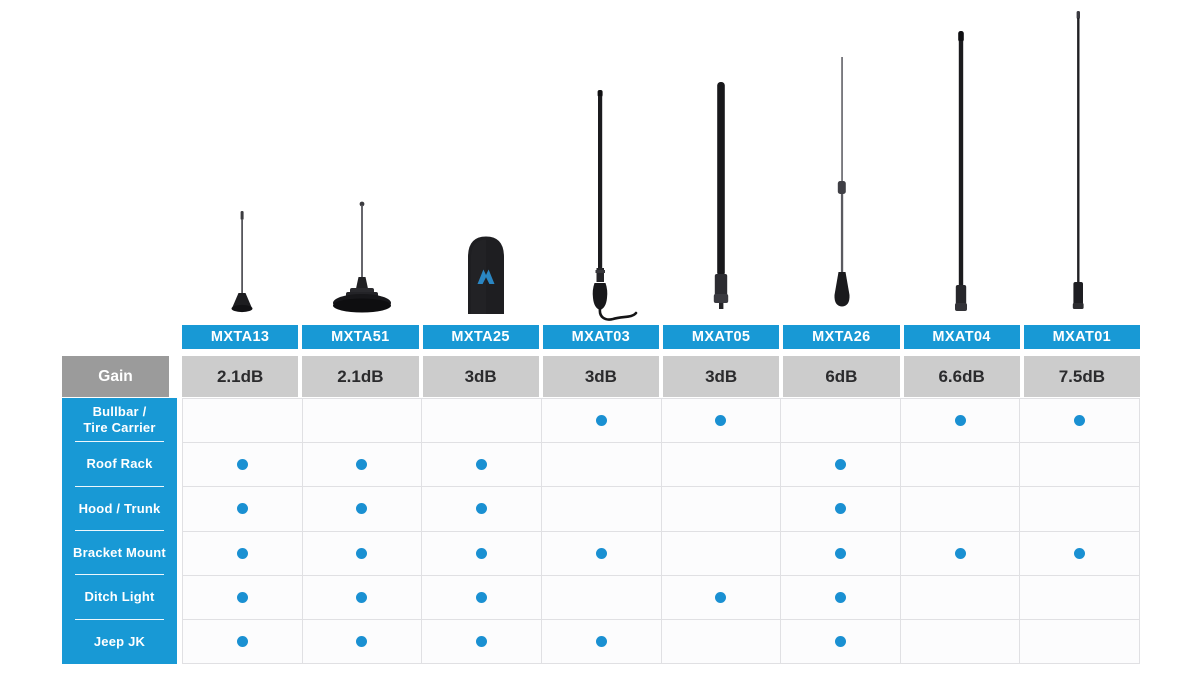 The width and height of the screenshot is (1200, 698). I want to click on mount-row-jeep-jk: Jeep JK, so click(119, 641).